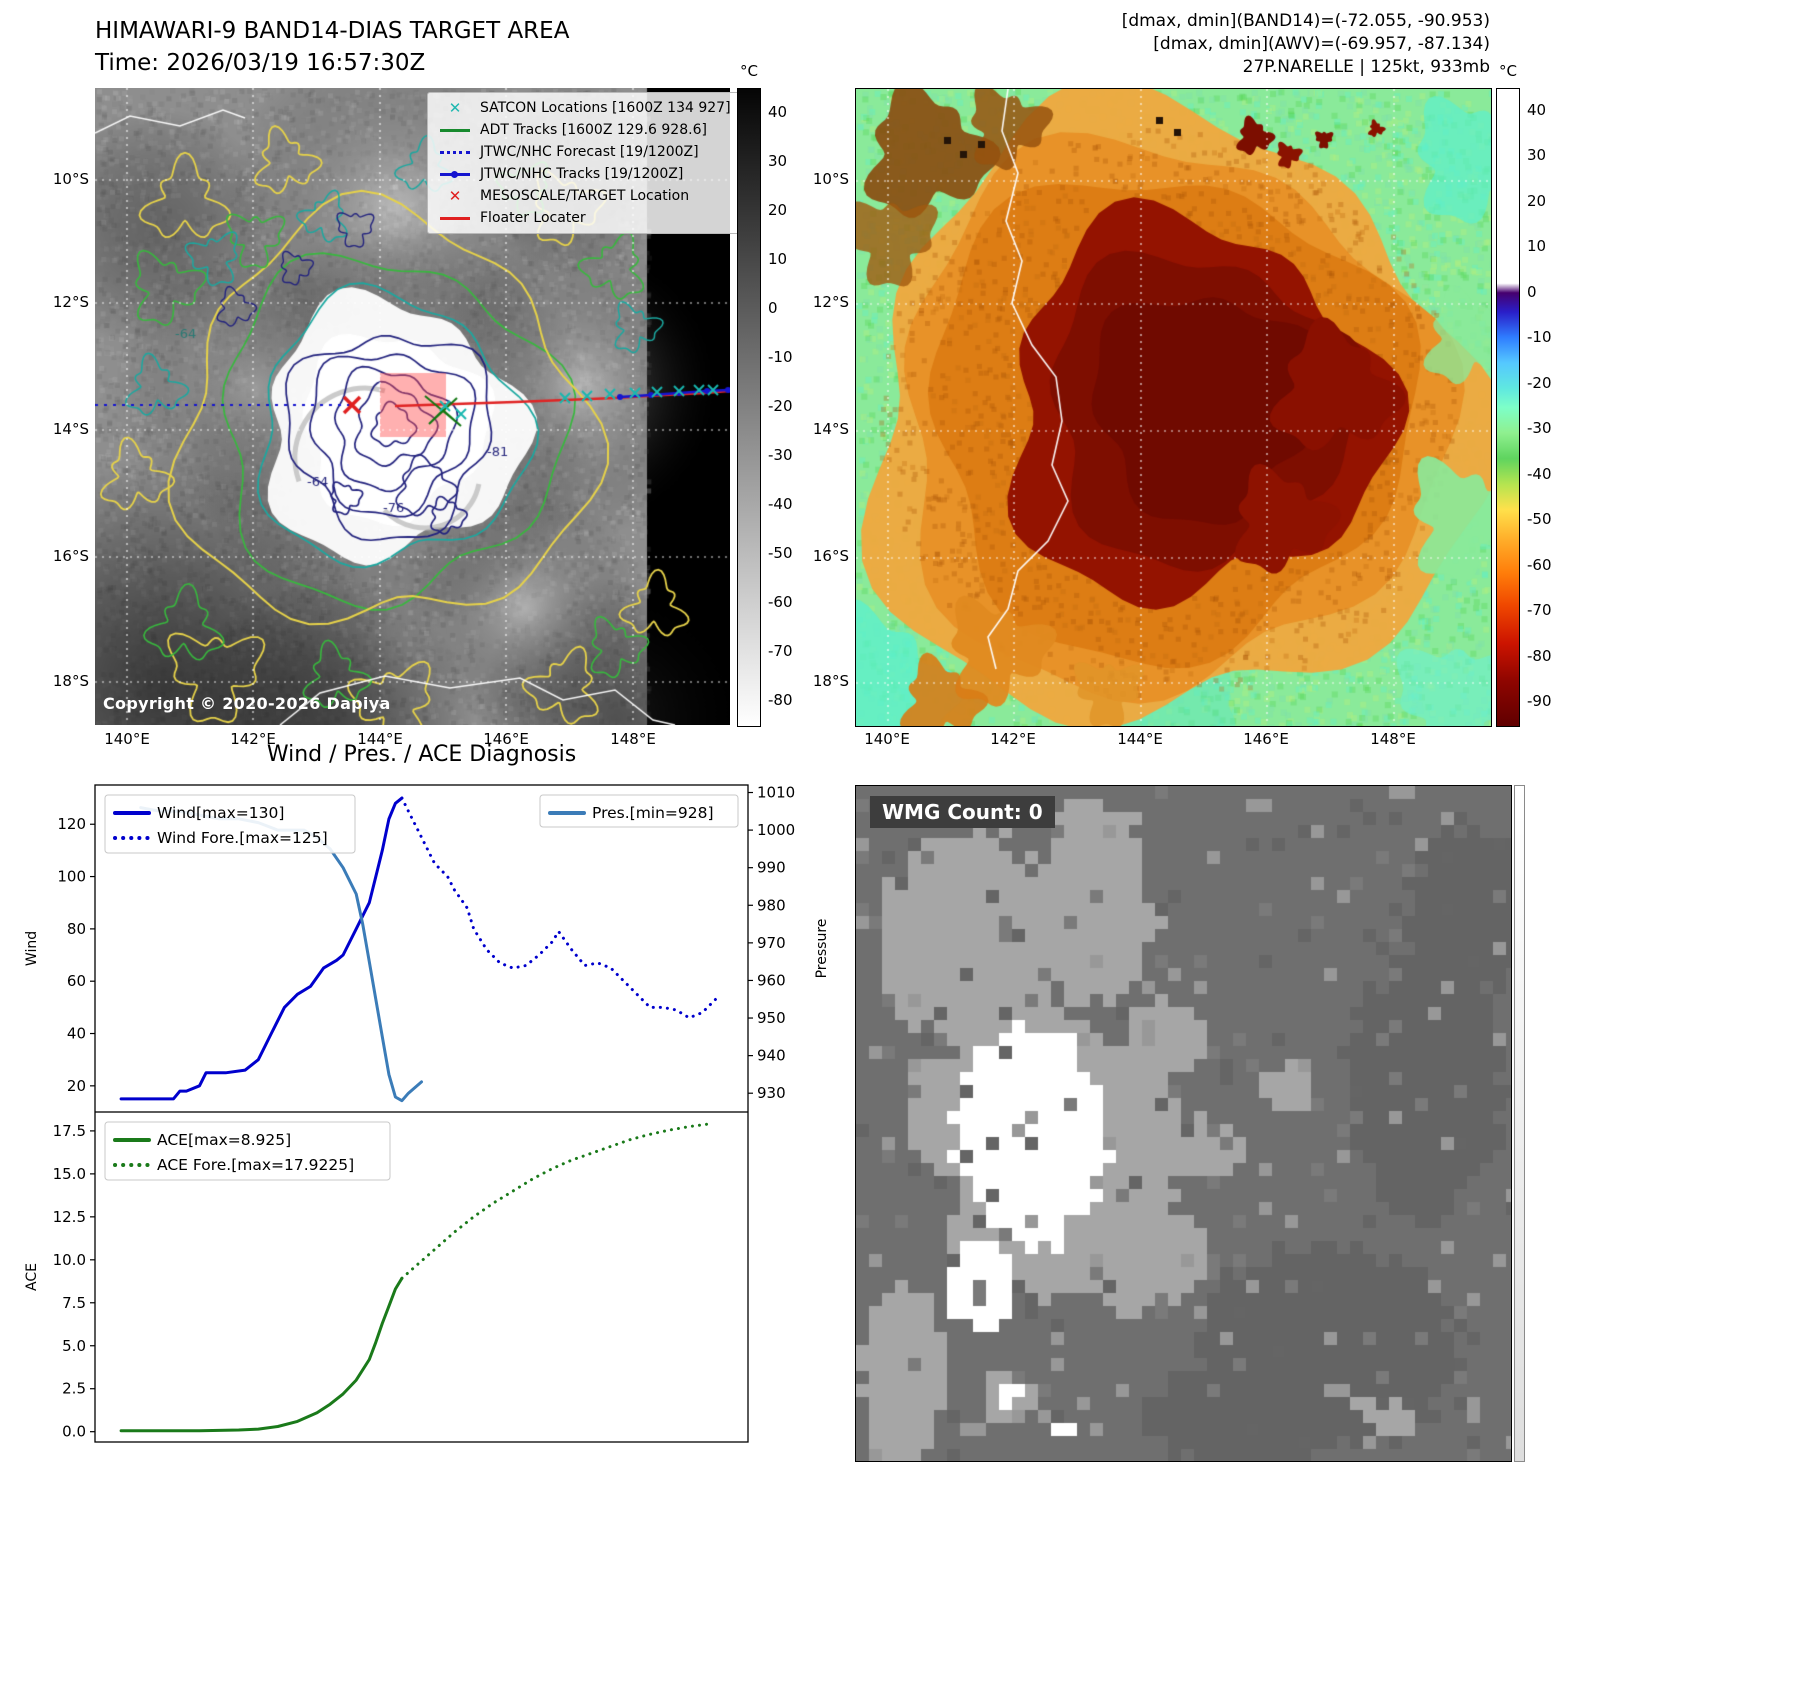  What do you see at coordinates (421, 754) in the screenshot?
I see `charts-title: Wind / Pres. / ACE Diagnosis` at bounding box center [421, 754].